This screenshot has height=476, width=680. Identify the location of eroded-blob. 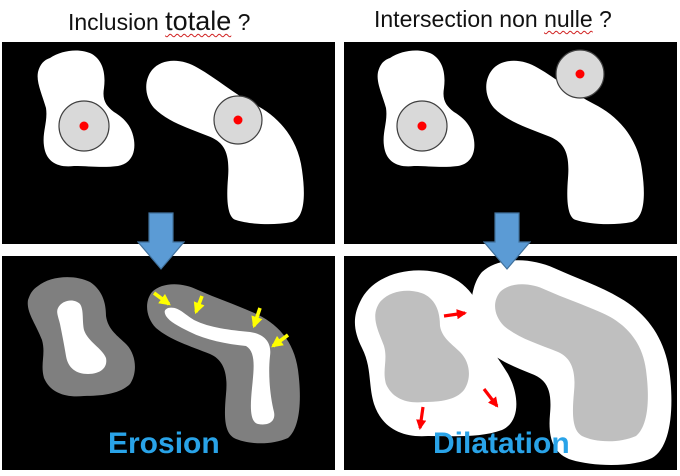
(82, 337).